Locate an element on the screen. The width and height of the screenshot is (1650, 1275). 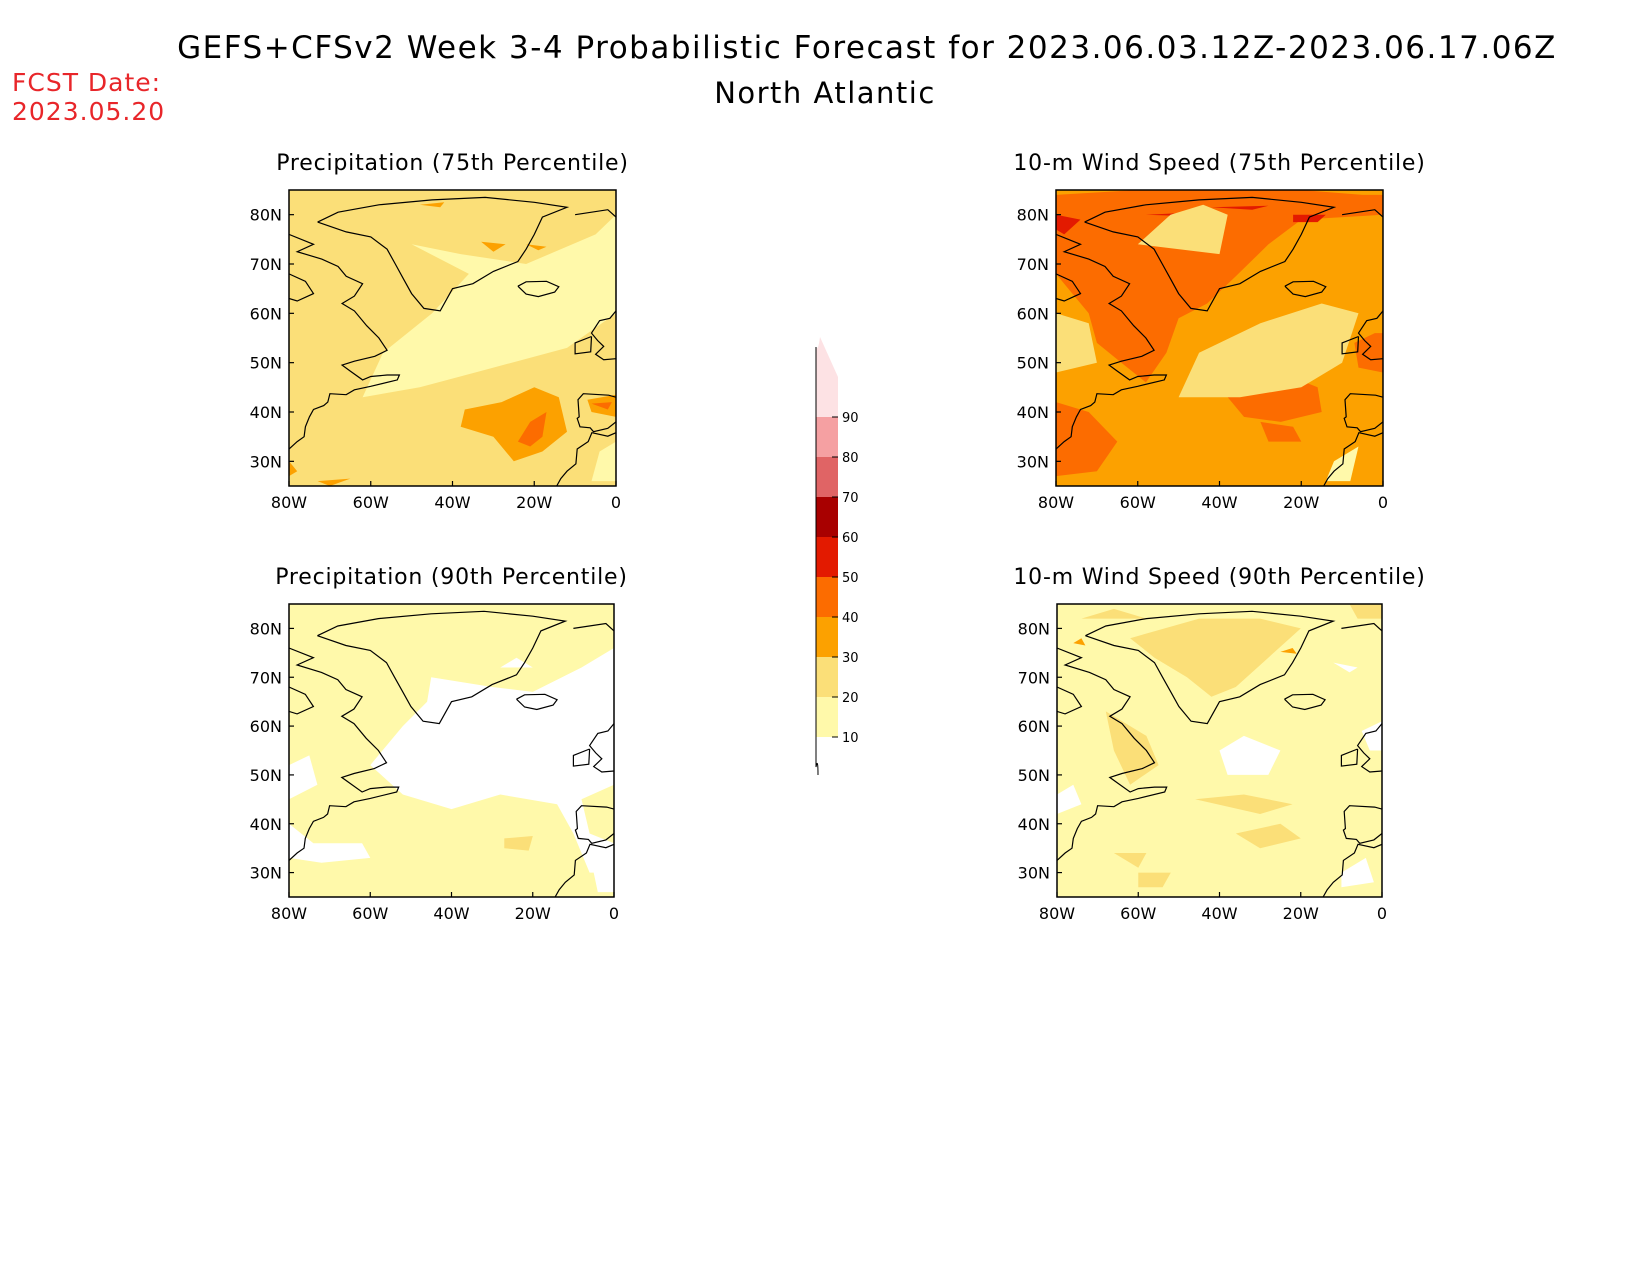
region-subtitle: North Atlantic is located at coordinates (825, 93).